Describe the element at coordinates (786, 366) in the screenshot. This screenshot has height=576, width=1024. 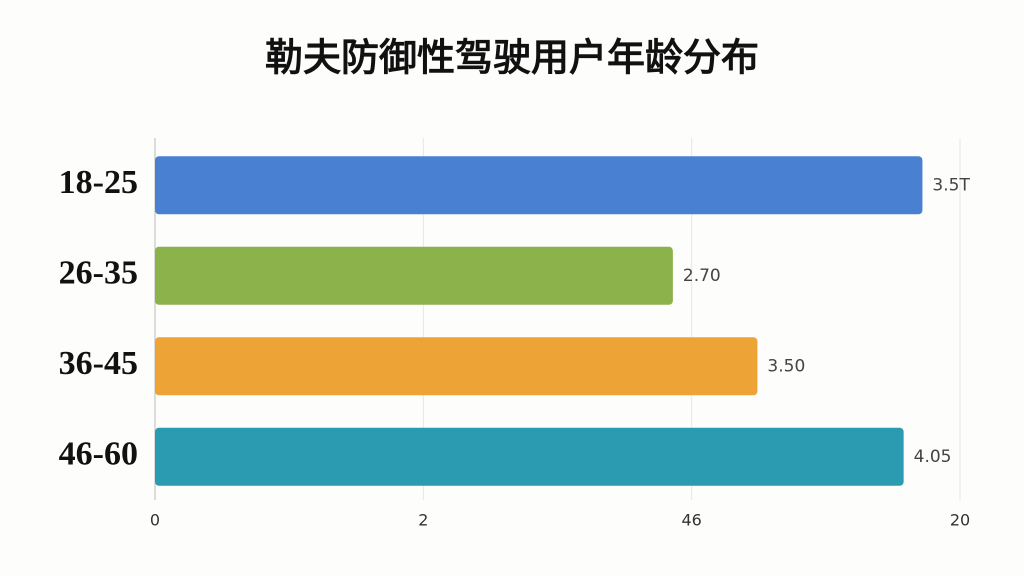
I see `bar-label: 3.50` at that location.